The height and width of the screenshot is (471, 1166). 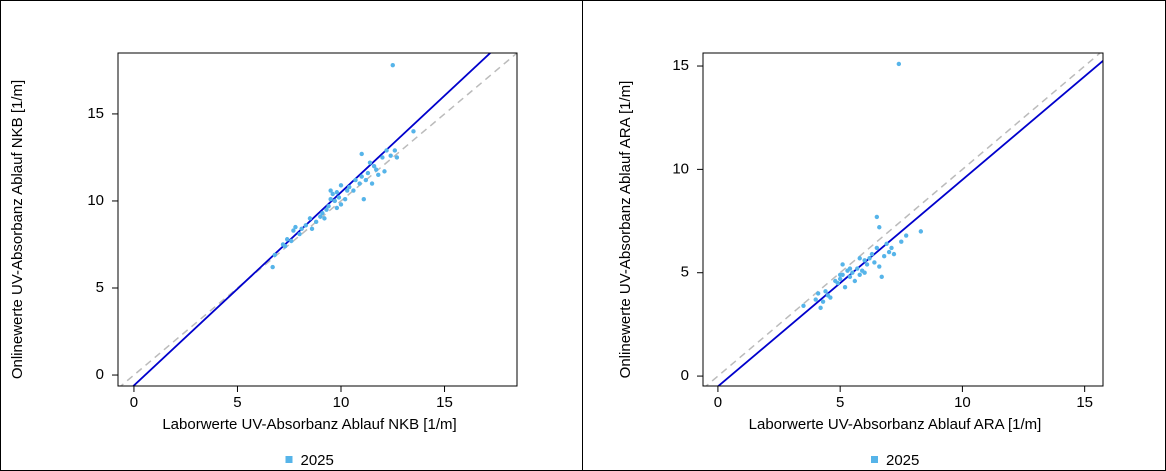 I want to click on x-tick-label: 0, so click(x=134, y=402).